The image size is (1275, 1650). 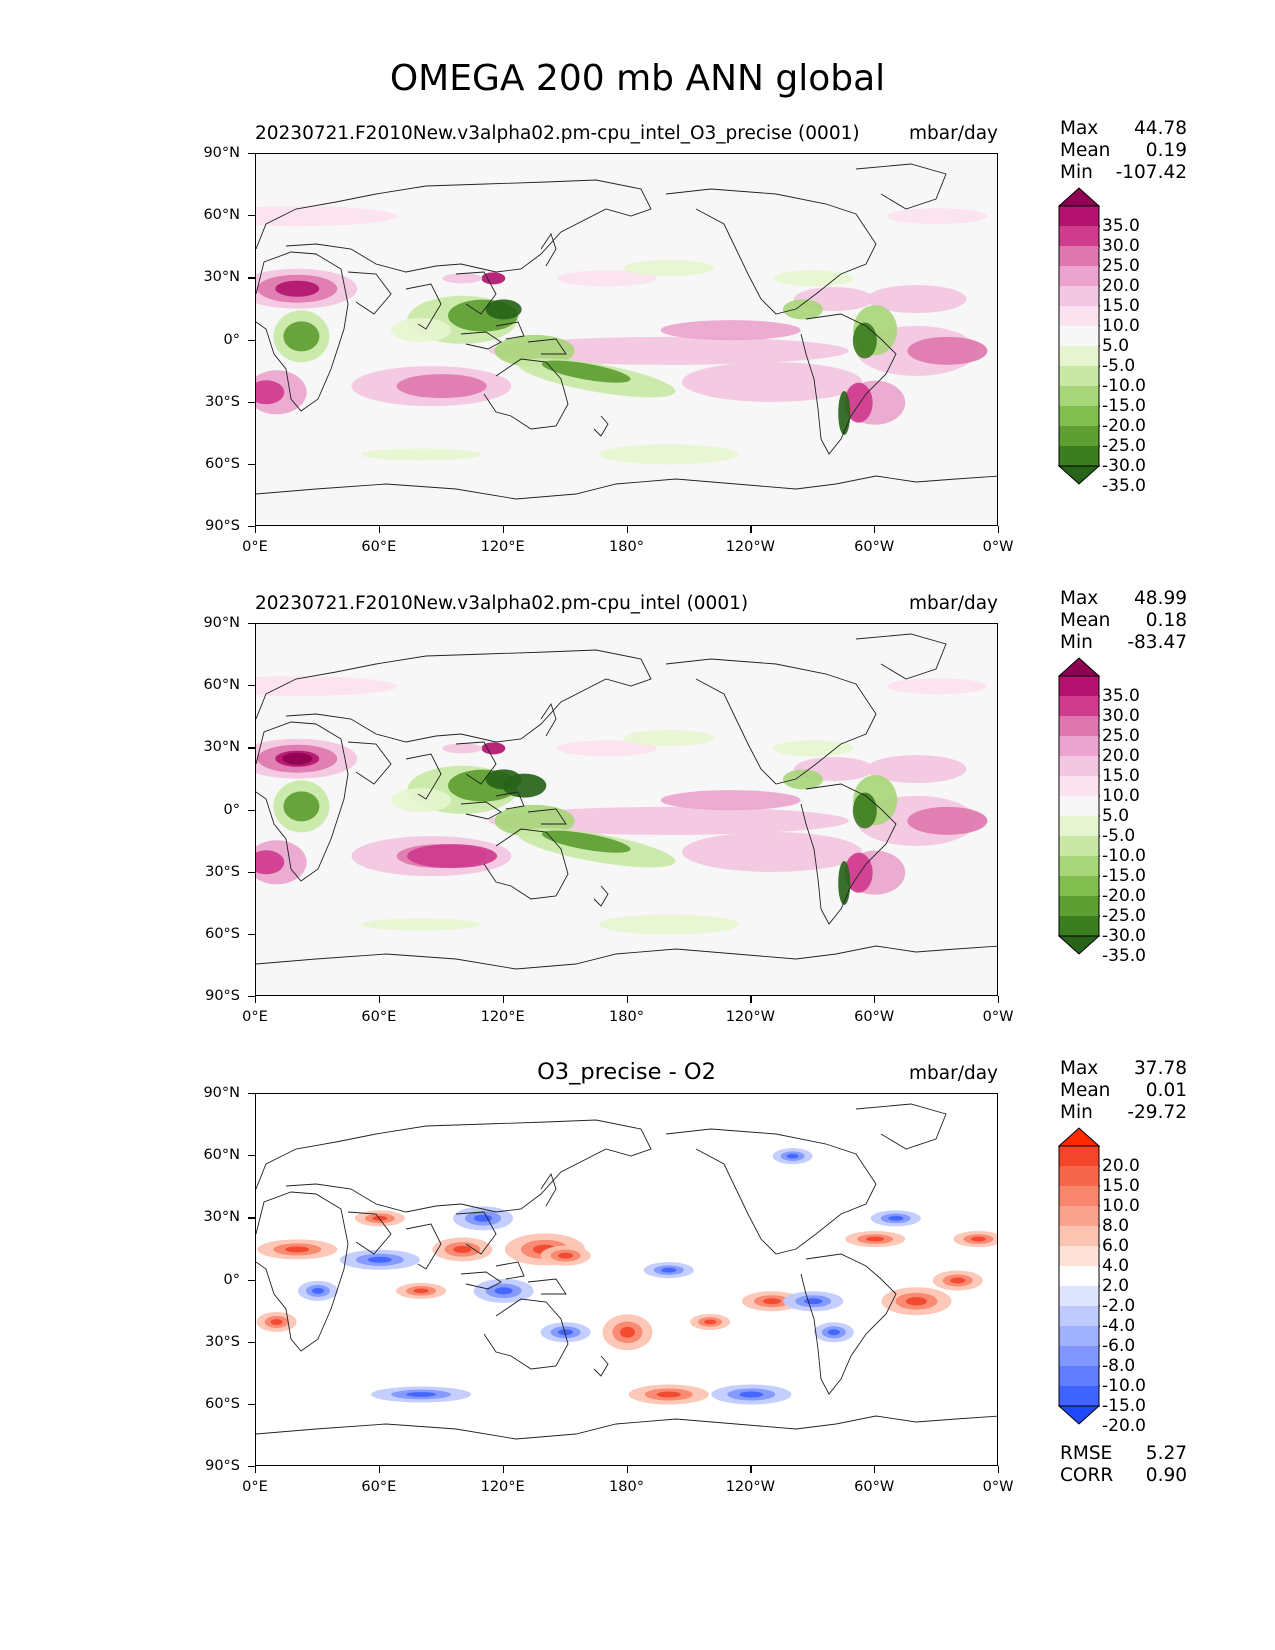 I want to click on stats-value: -83.47, so click(x=1157, y=642).